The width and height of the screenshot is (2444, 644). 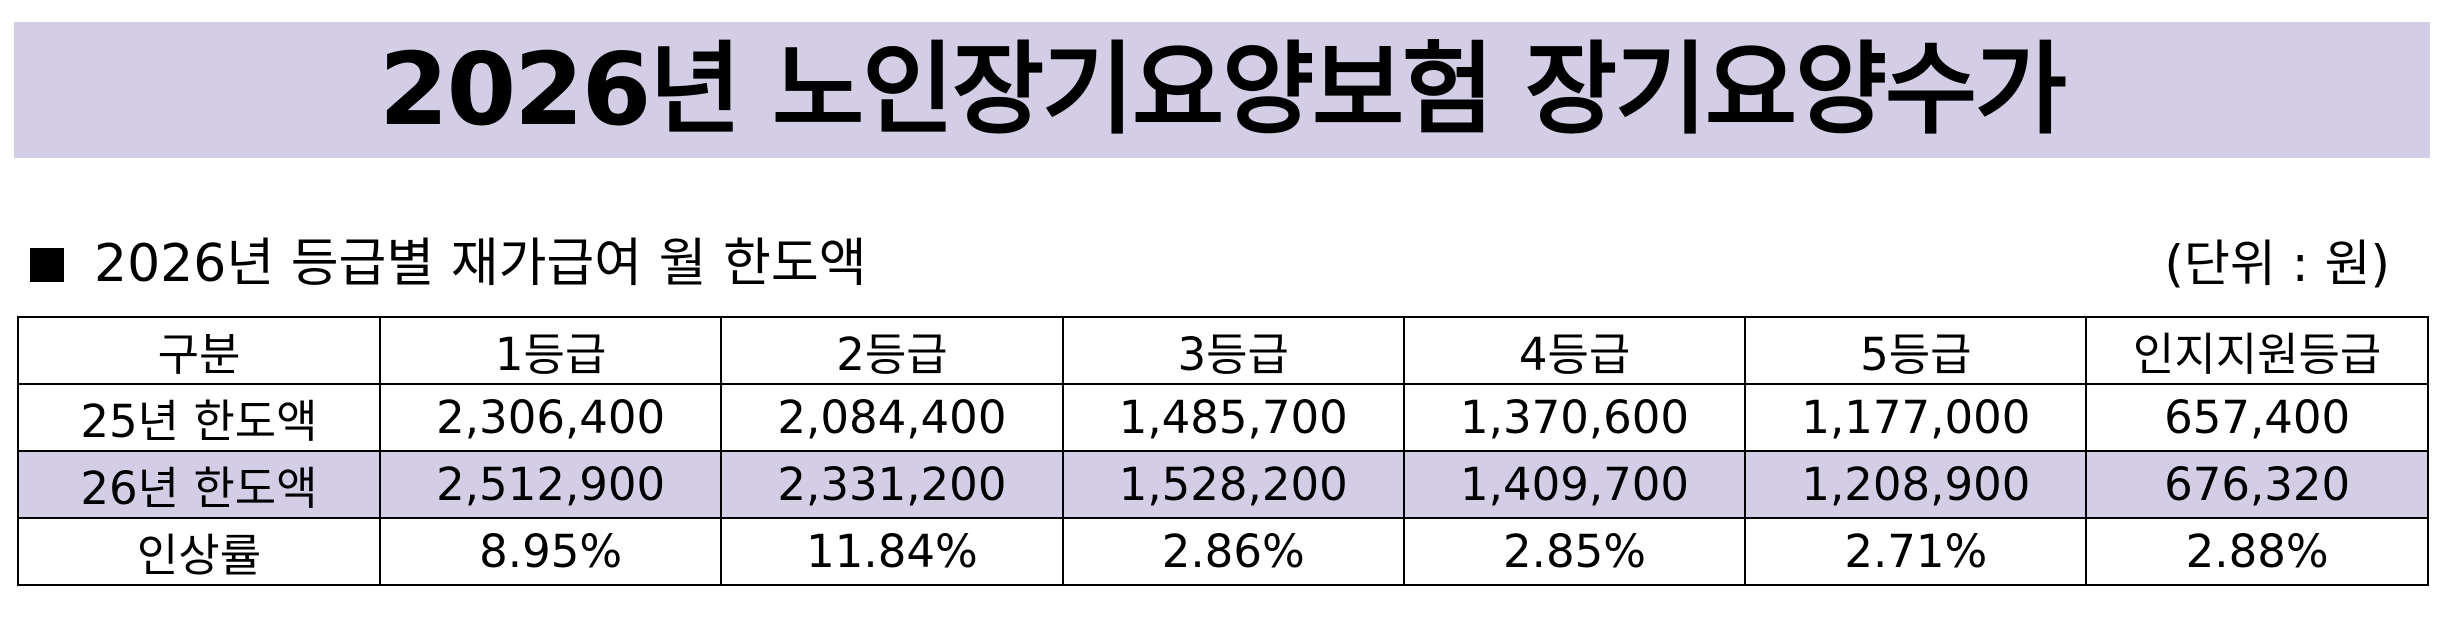 What do you see at coordinates (892, 484) in the screenshot?
I see `table-cell: 2,331,200` at bounding box center [892, 484].